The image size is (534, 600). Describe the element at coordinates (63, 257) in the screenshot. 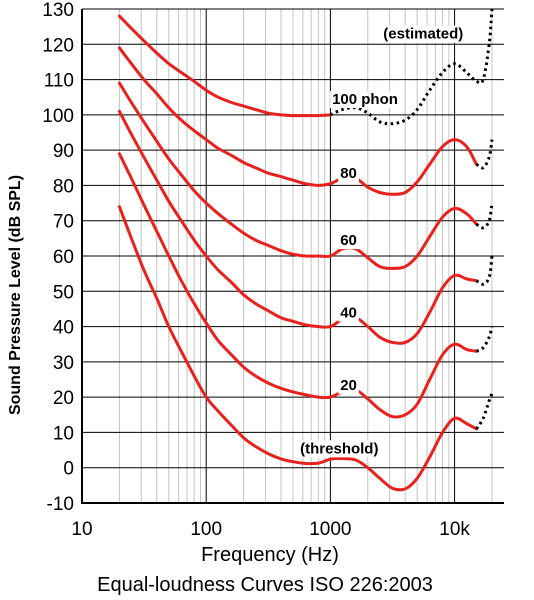

I see `y-tick-label: 60` at that location.